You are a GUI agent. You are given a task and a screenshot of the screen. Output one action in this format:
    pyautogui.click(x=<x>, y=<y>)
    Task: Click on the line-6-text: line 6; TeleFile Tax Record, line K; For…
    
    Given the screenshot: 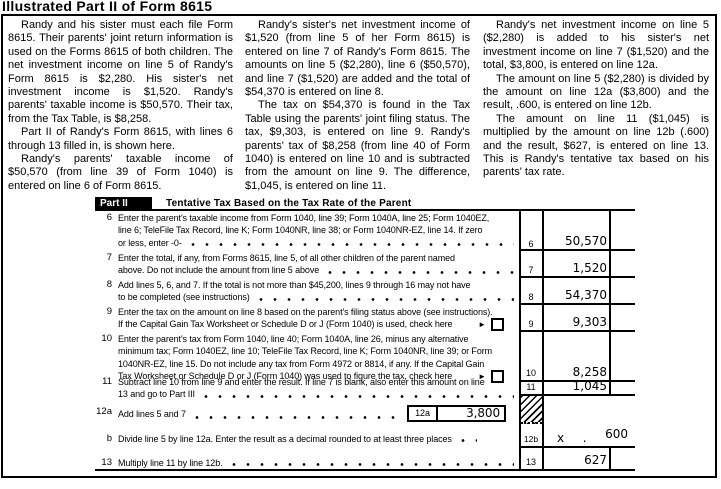 What is the action you would take?
    pyautogui.click(x=300, y=230)
    